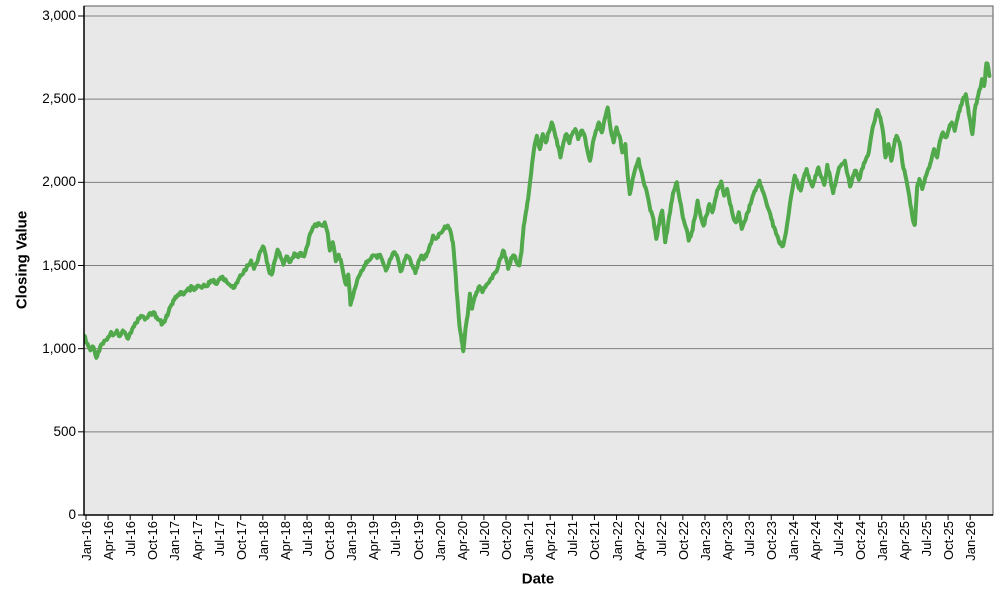  What do you see at coordinates (59, 265) in the screenshot?
I see `y-tick-label: 1,500` at bounding box center [59, 265].